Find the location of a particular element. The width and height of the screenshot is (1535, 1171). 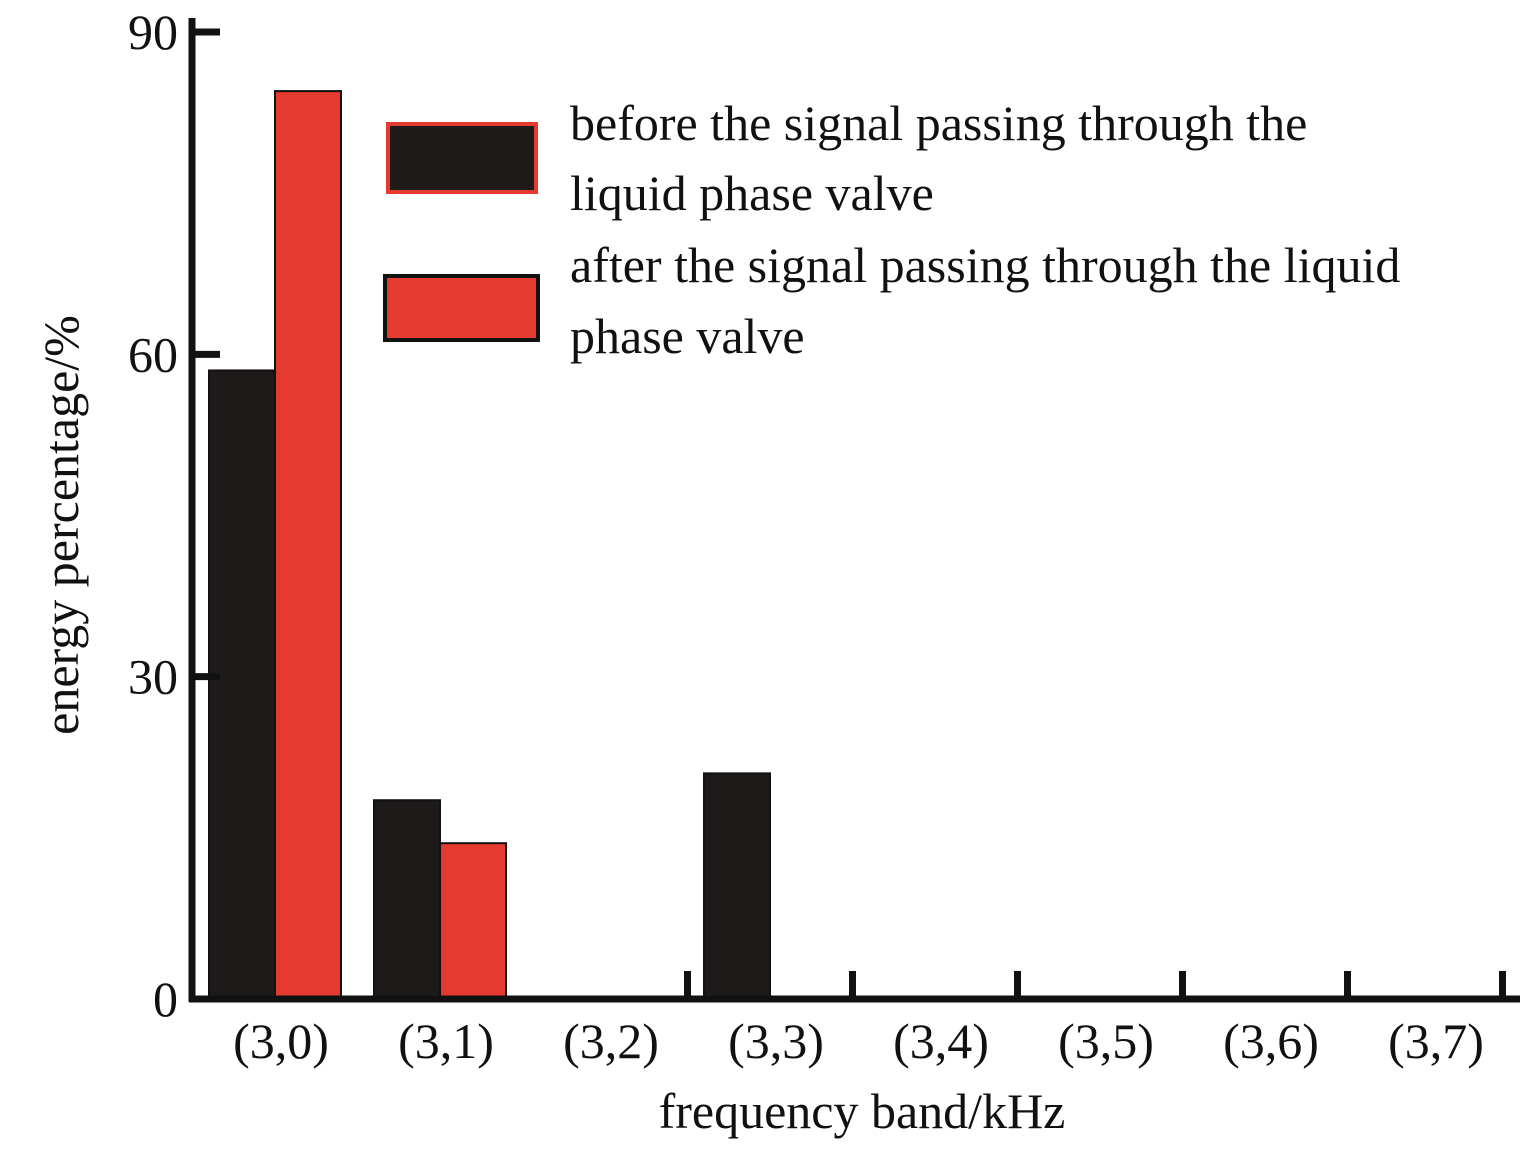

x-tick-label: (3,1) is located at coordinates (446, 1041).